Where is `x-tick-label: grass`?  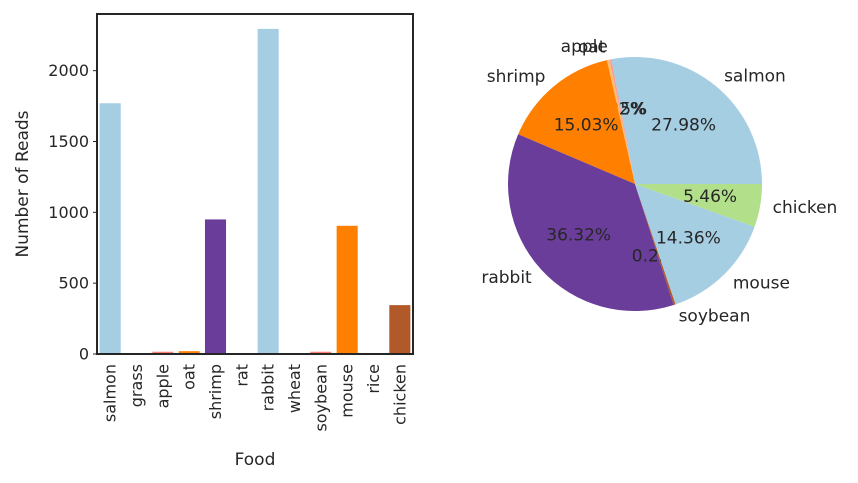 x-tick-label: grass is located at coordinates (136, 385).